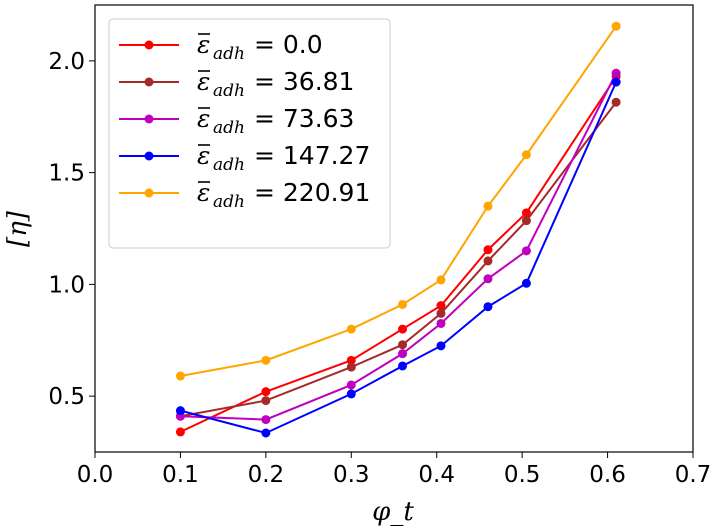 The height and width of the screenshot is (529, 717). I want to click on y-tick-label: 1.0, so click(66, 285).